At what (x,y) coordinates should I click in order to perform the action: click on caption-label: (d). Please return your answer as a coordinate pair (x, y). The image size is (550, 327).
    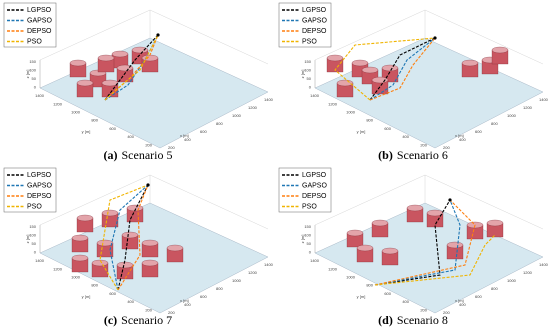
    Looking at the image, I should click on (385, 320).